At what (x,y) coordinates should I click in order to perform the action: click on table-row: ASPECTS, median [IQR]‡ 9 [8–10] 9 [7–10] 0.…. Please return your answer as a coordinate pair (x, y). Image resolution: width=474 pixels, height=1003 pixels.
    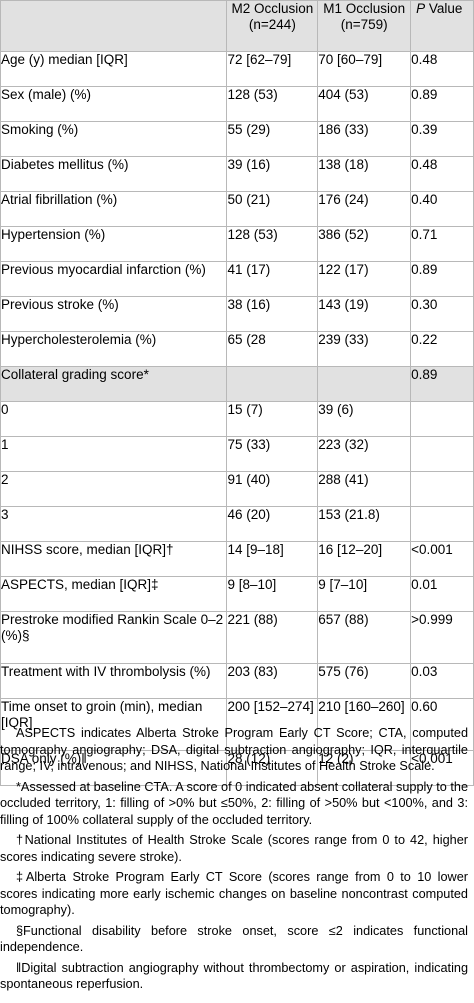
    Looking at the image, I should click on (237, 594).